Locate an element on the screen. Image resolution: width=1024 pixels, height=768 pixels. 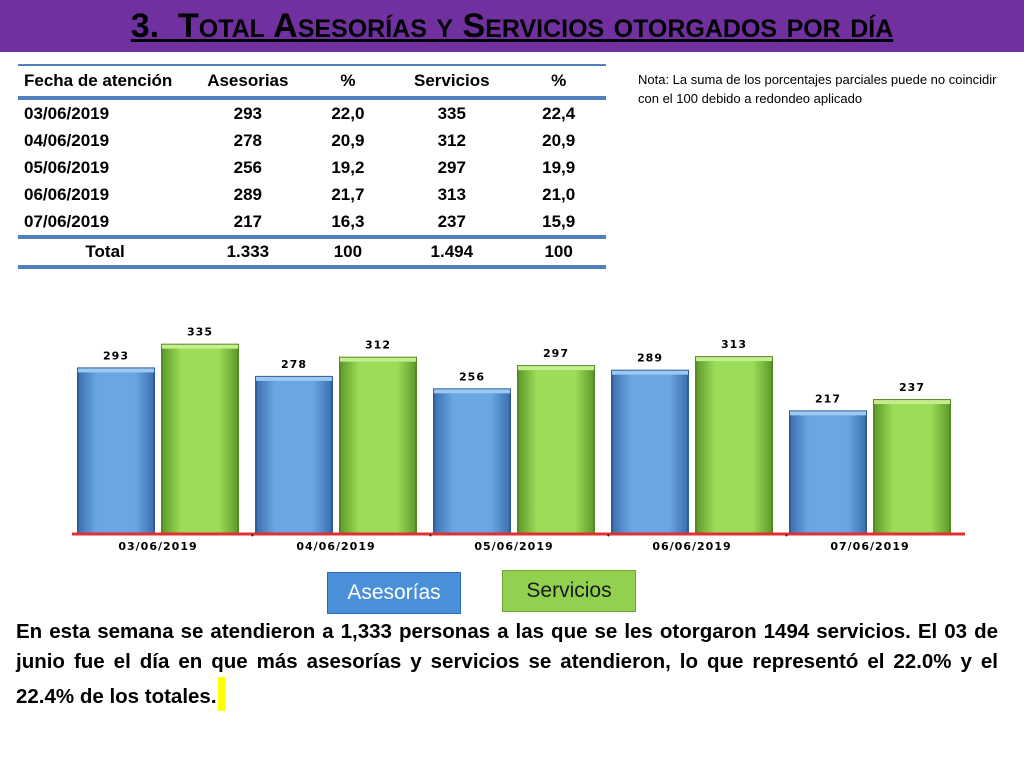
table-cell: 06/06/2019 is located at coordinates (67, 194).